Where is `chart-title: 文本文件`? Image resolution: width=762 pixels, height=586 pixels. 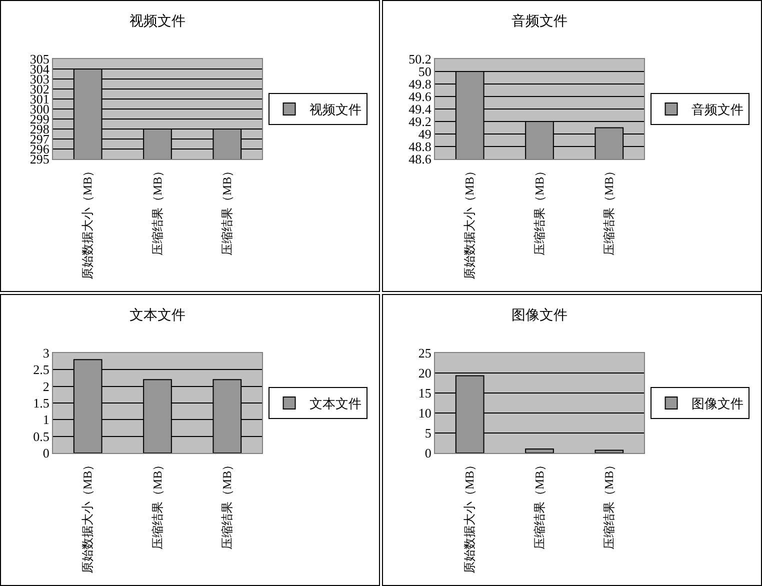
chart-title: 文本文件 is located at coordinates (158, 315).